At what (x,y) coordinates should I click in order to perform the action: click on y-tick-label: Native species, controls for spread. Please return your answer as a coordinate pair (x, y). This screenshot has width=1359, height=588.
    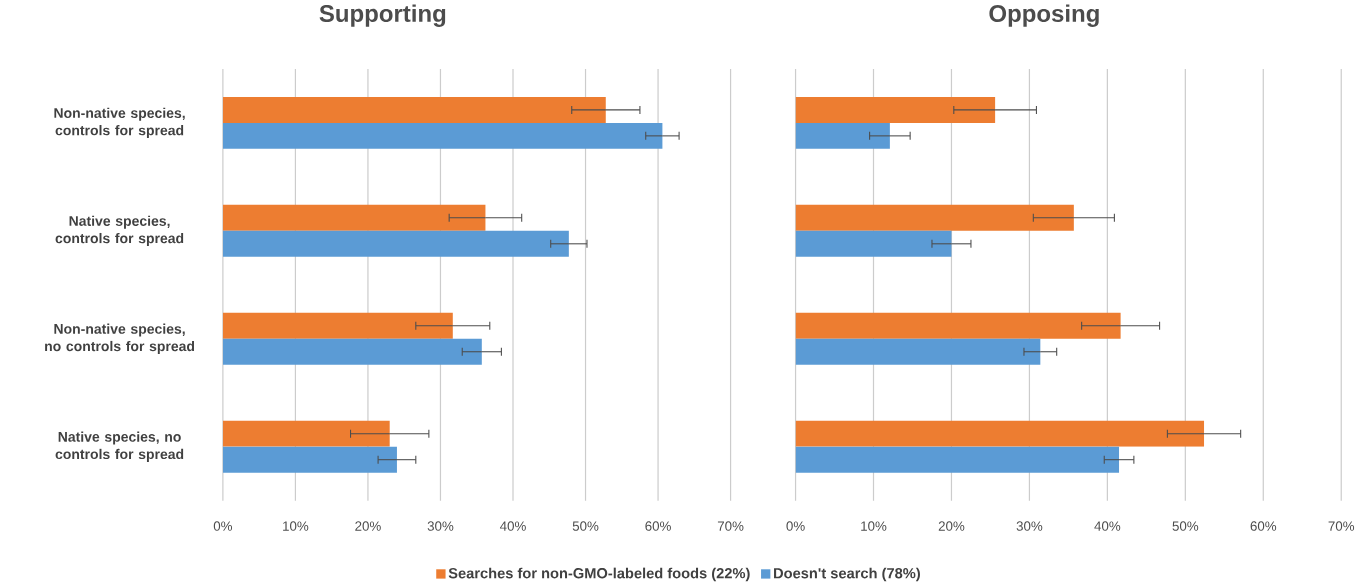
    Looking at the image, I should click on (119, 231).